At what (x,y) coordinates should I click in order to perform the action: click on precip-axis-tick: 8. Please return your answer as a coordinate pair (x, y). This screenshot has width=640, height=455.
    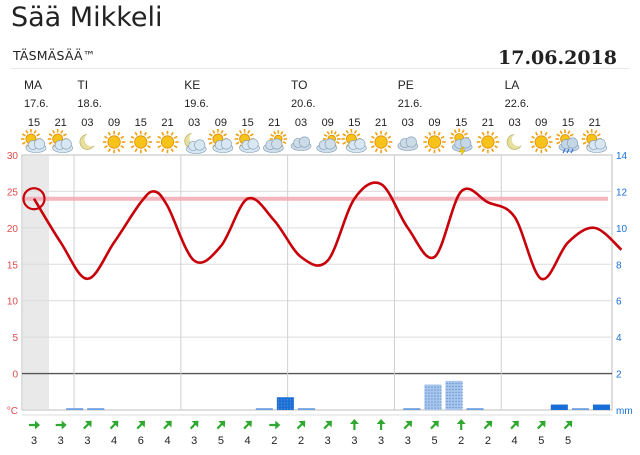
    Looking at the image, I should click on (619, 265).